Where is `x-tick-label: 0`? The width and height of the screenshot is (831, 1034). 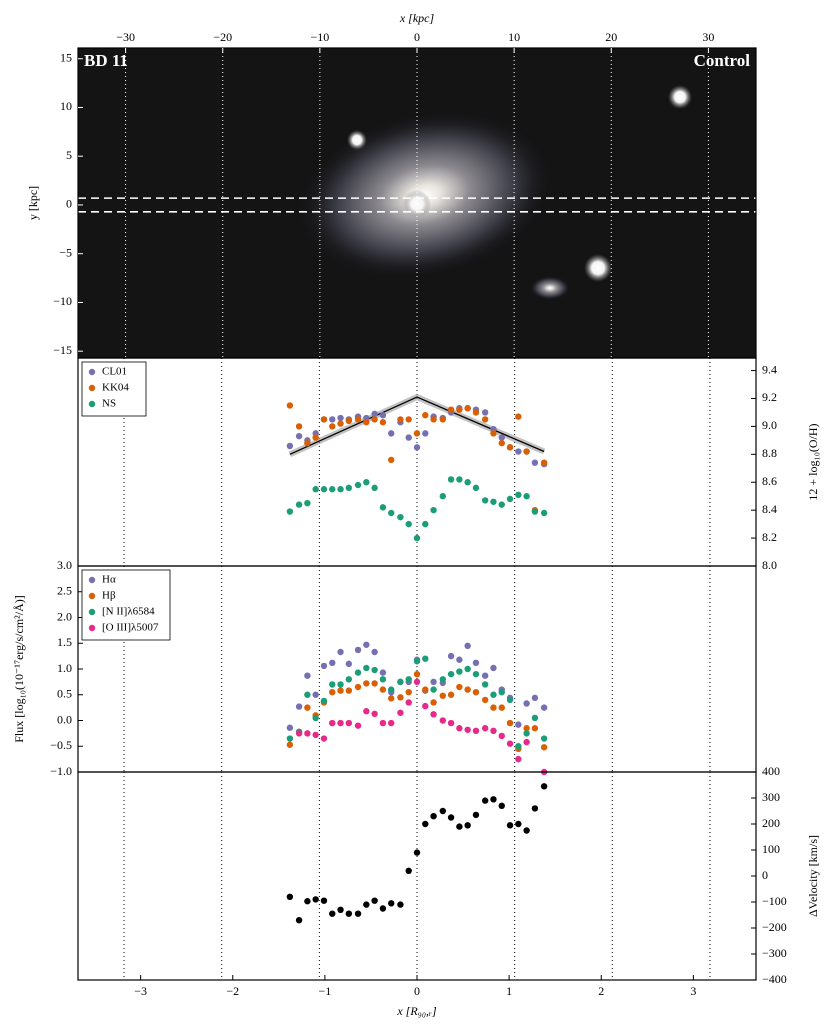
x-tick-label: 0 is located at coordinates (417, 37).